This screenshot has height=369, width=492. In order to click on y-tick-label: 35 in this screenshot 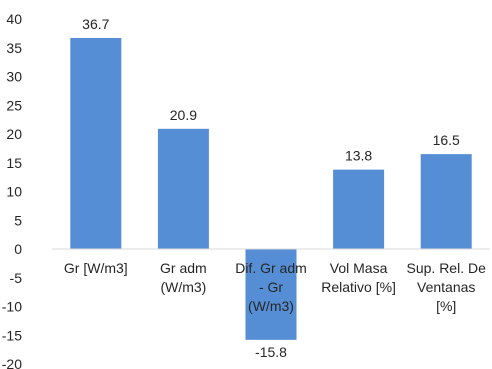, I will do `click(14, 48)`.